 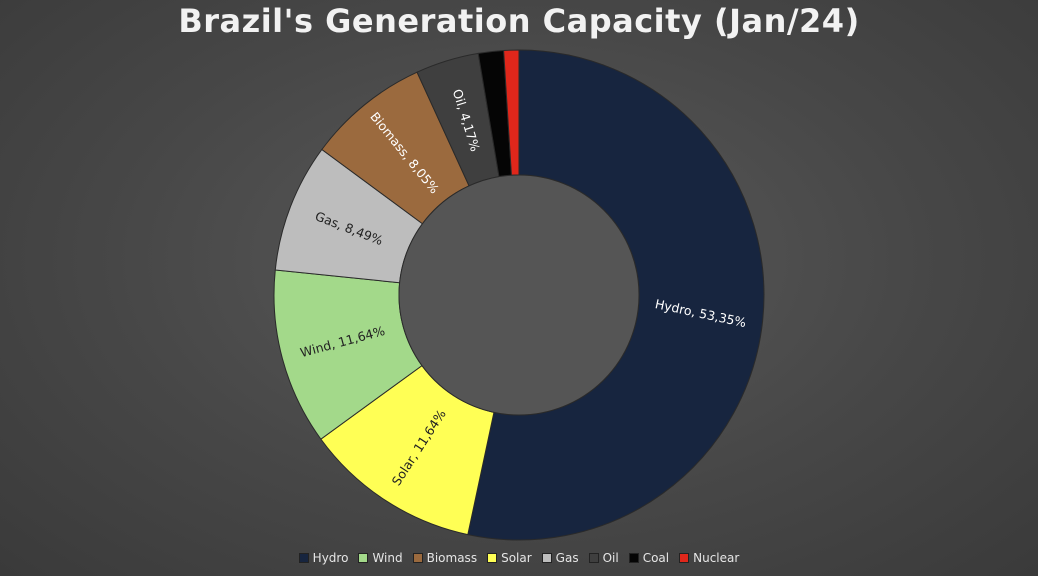 What do you see at coordinates (519, 21) in the screenshot?
I see `chart-title: Brazil's Generation Capacity (Jan/24)` at bounding box center [519, 21].